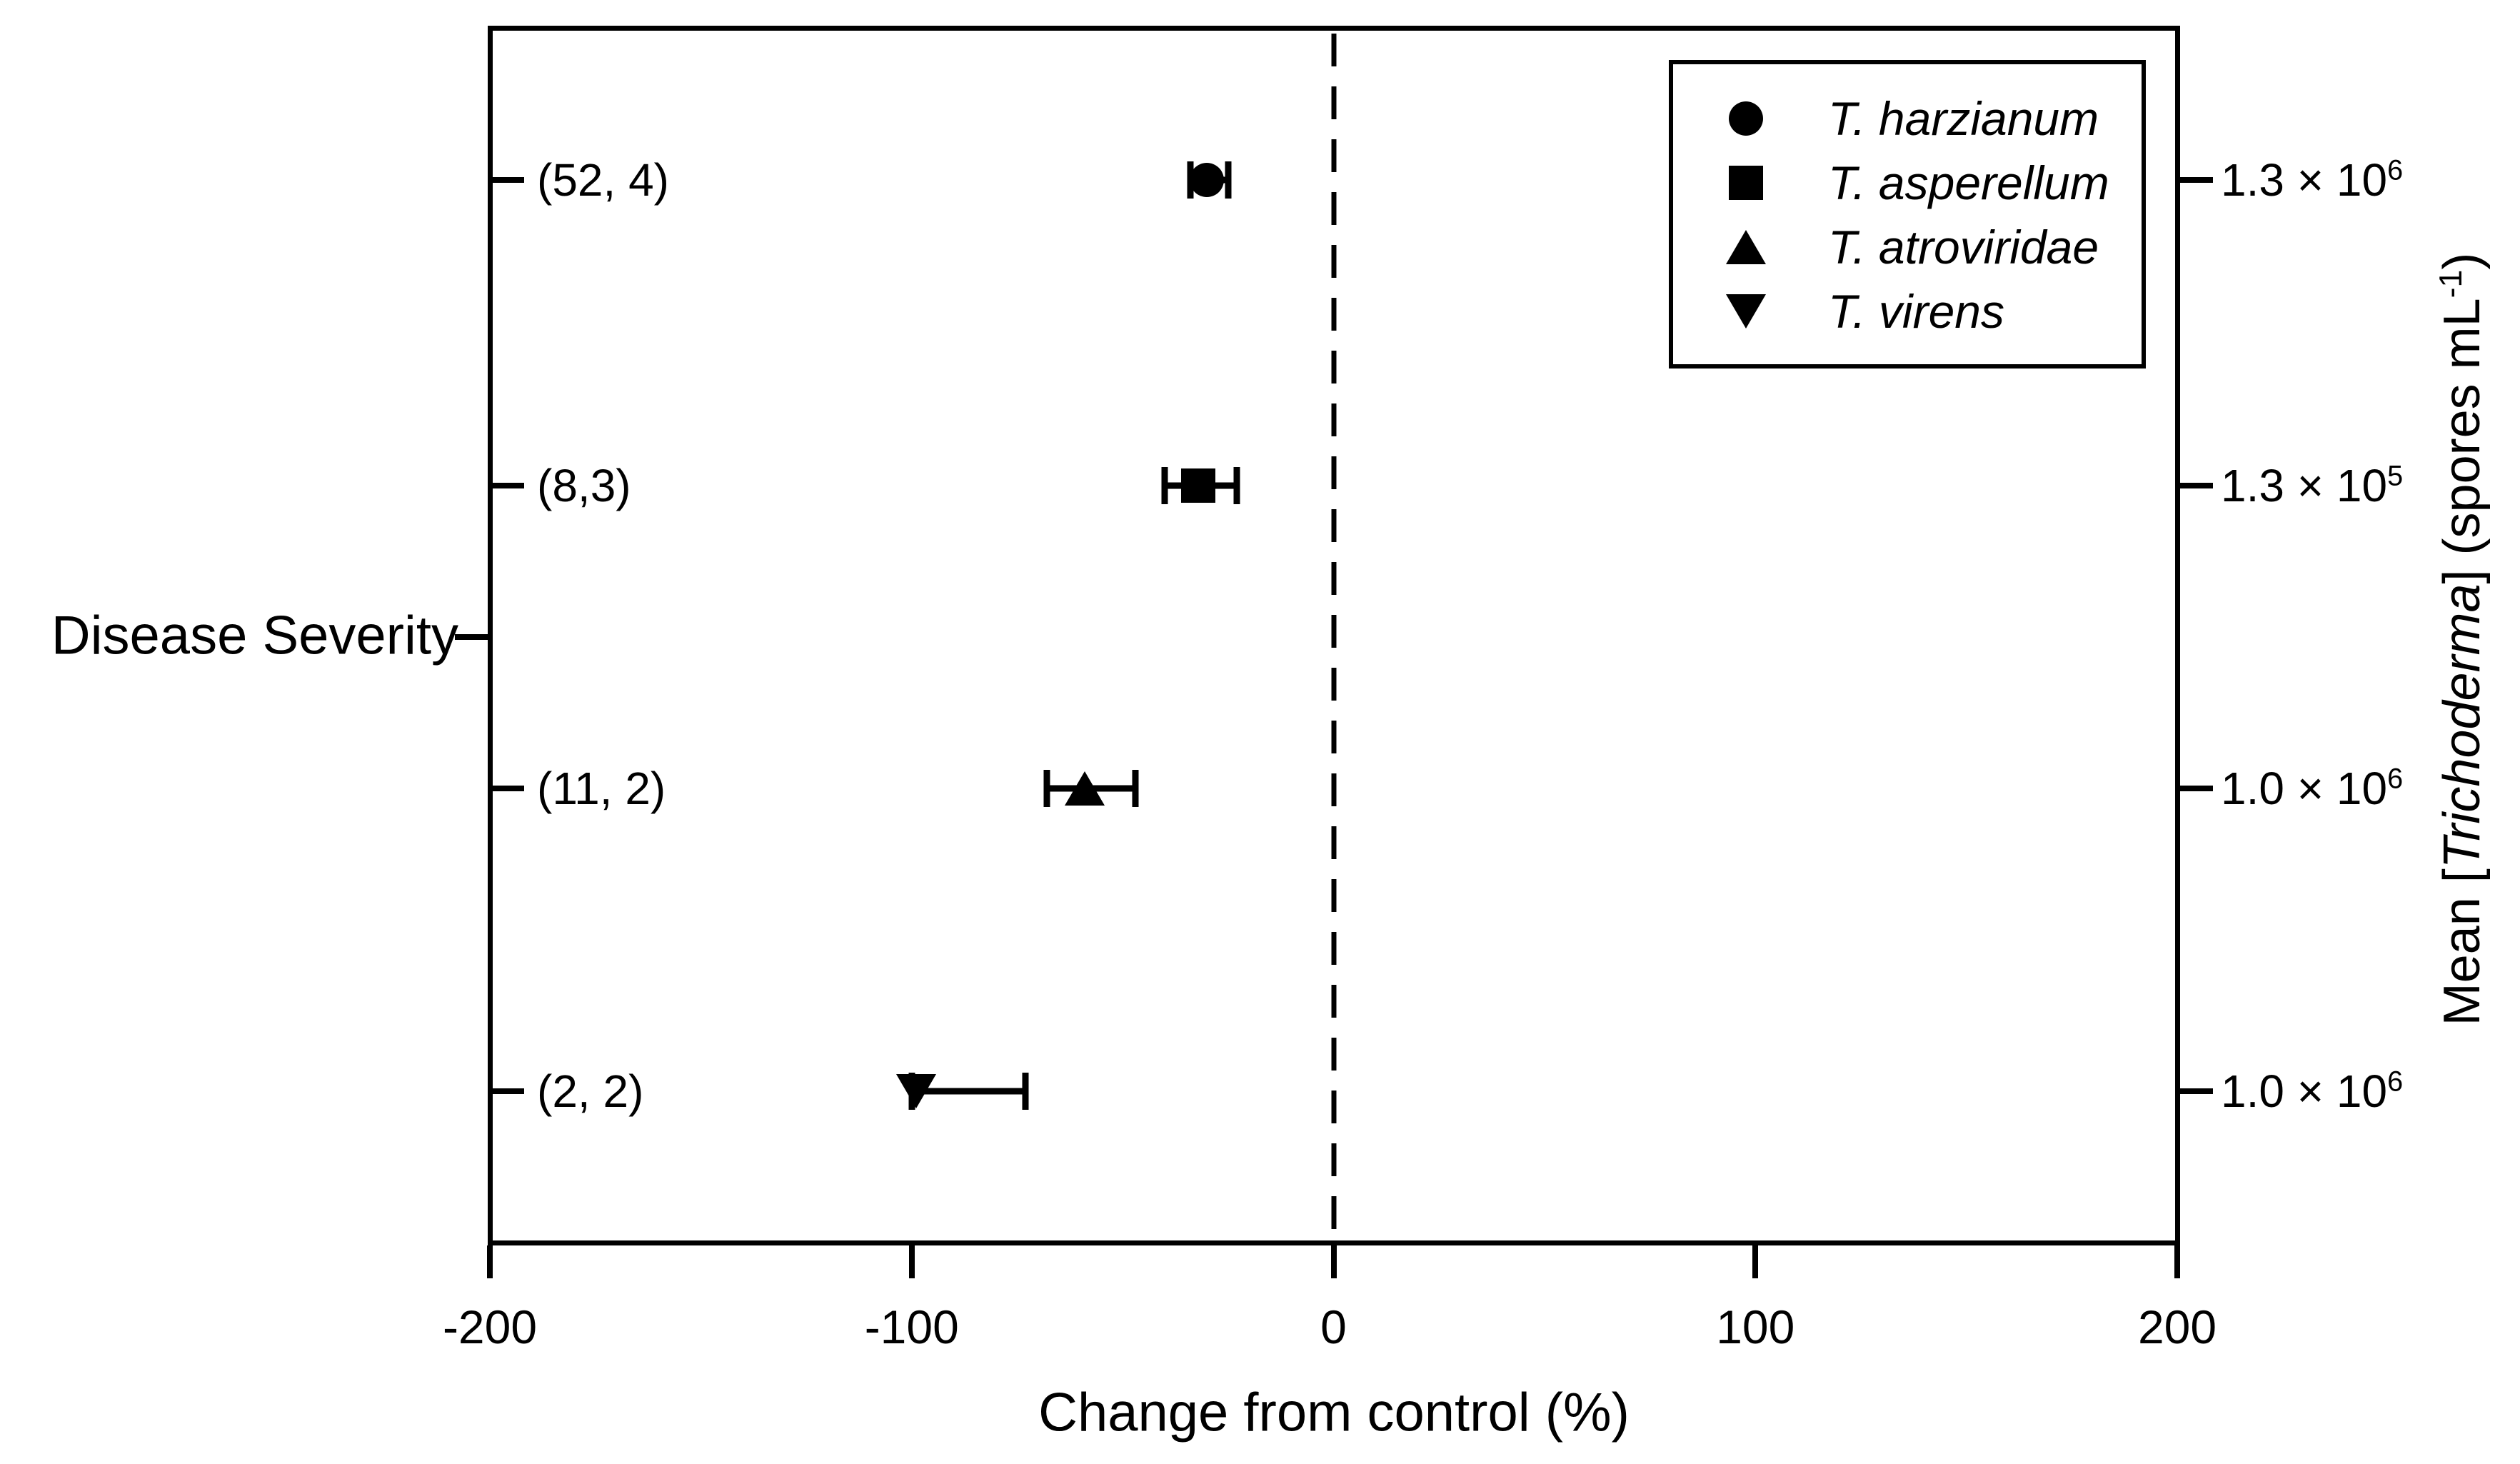 Image resolution: width=2520 pixels, height=1464 pixels. What do you see at coordinates (1963, 118) in the screenshot?
I see `legend-label: T. harzianum` at bounding box center [1963, 118].